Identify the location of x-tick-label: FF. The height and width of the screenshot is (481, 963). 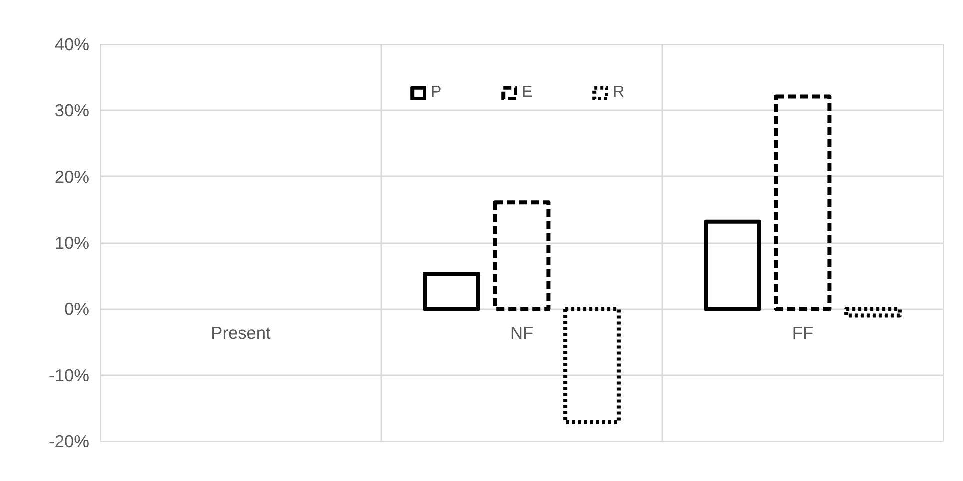
(803, 333).